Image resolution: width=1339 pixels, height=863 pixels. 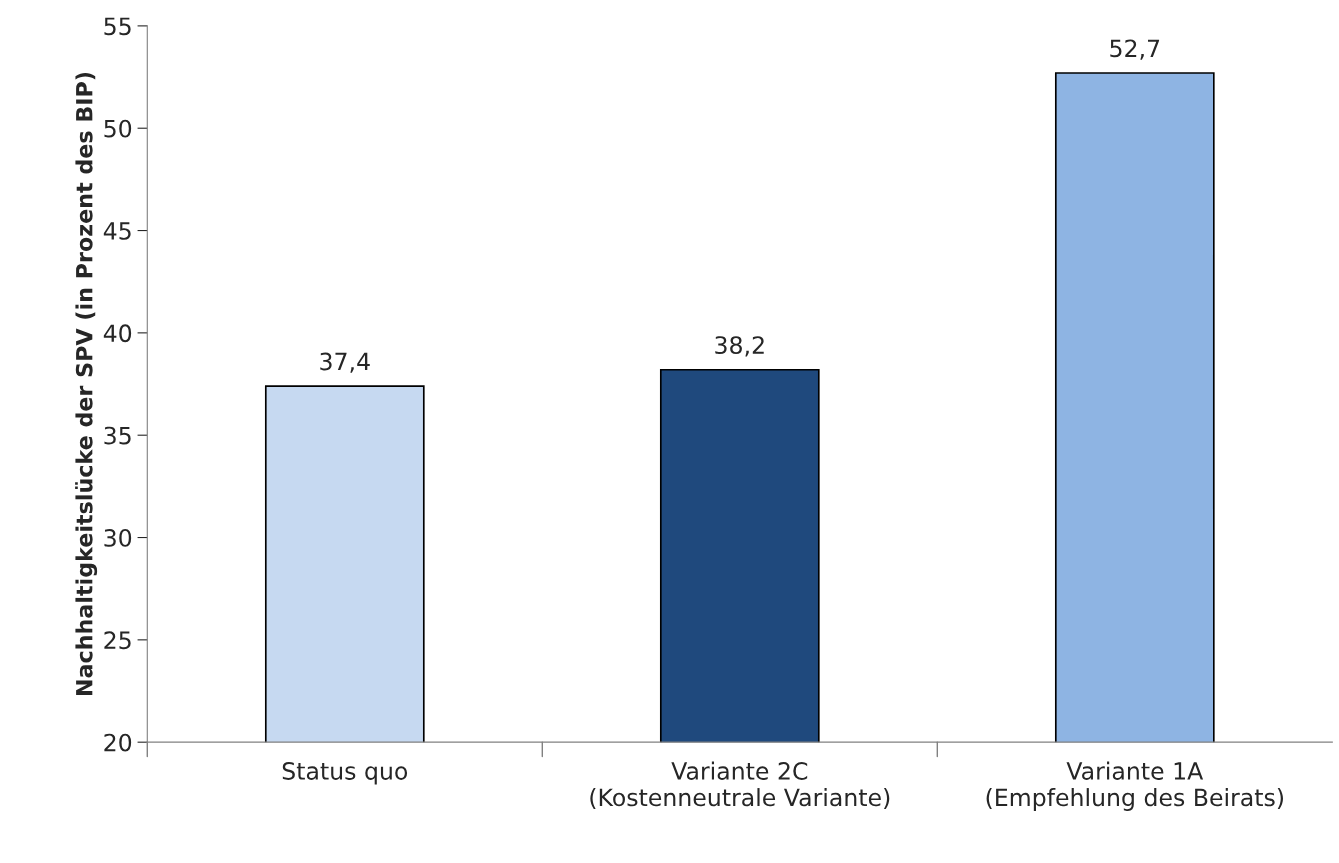 I want to click on y-tick-label: 50, so click(x=118, y=128).